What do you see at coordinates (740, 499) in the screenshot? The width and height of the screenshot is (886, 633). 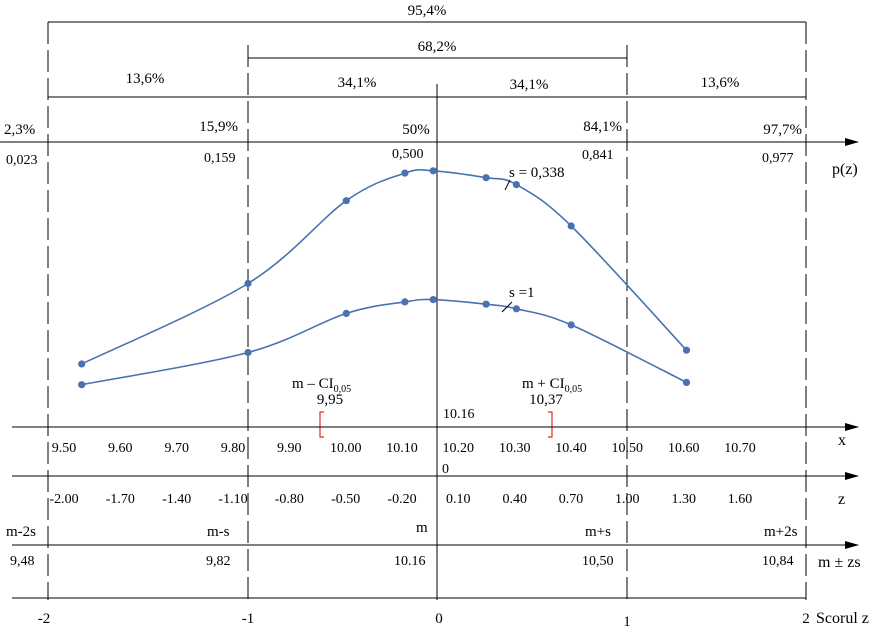 I see `z-tick-13: 1.60` at bounding box center [740, 499].